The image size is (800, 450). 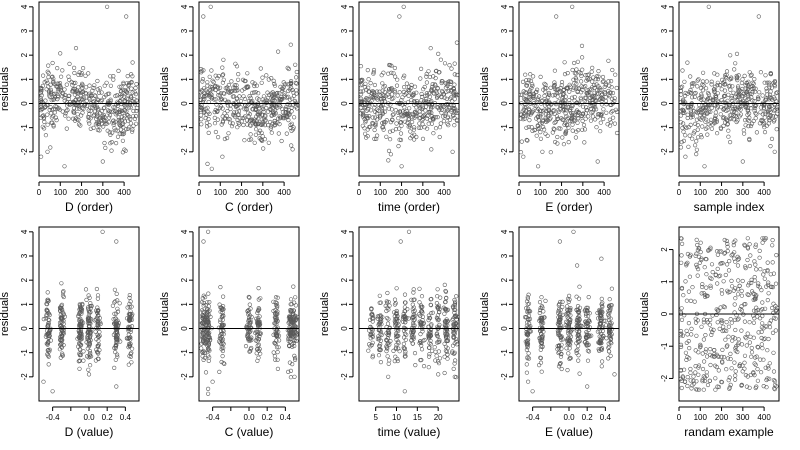 I want to click on x-tick-label: 20, so click(x=438, y=417).